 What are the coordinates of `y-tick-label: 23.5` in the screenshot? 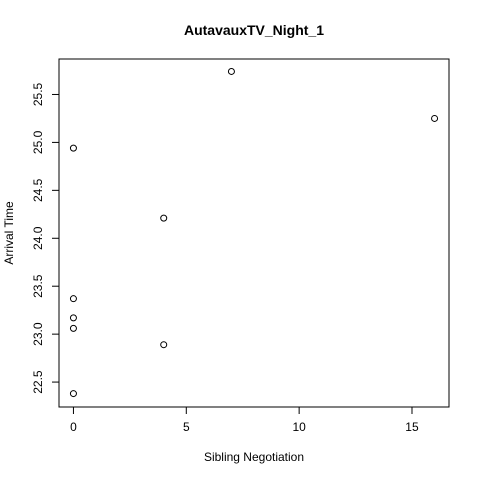 It's located at (38, 286).